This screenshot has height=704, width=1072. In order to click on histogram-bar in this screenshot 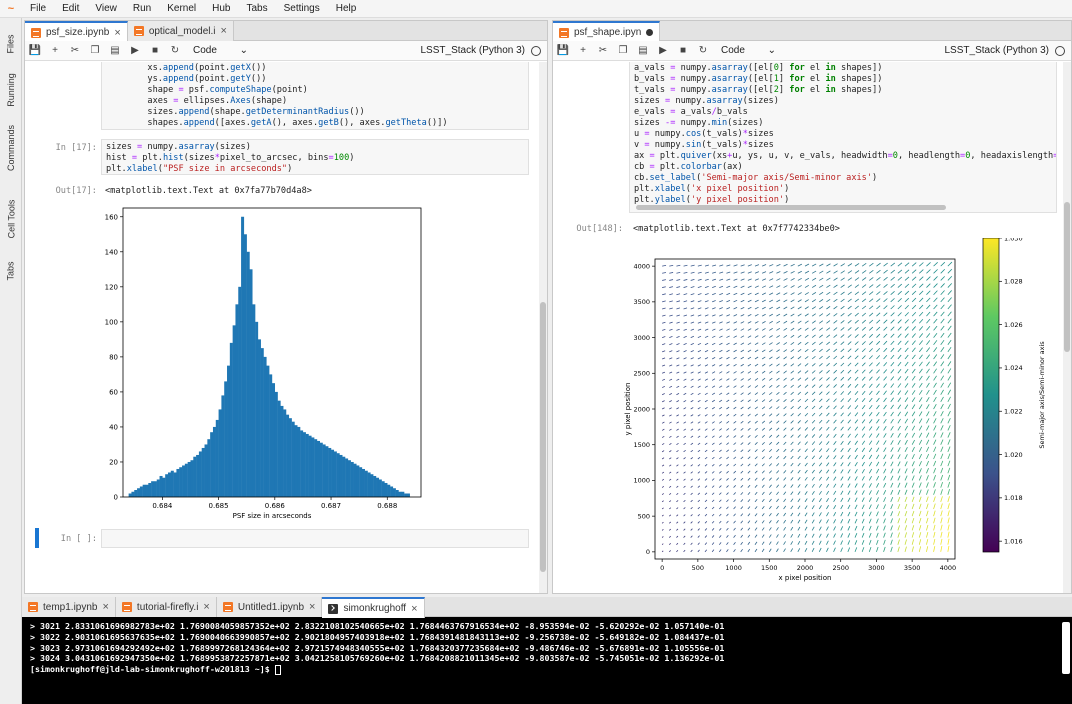, I will do `click(198, 475)`.